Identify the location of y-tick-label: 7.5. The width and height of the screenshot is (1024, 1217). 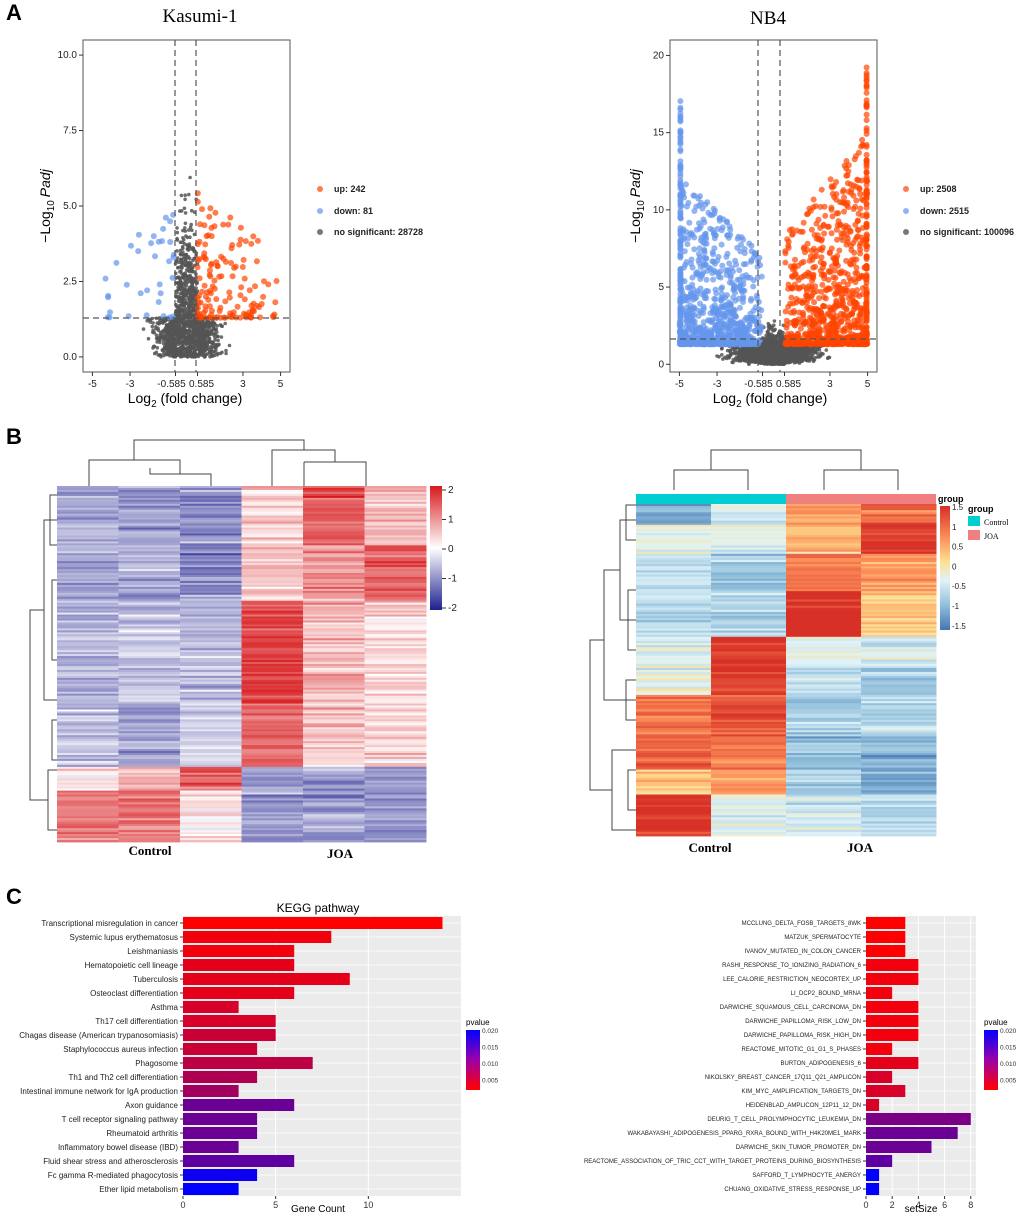
(70, 131).